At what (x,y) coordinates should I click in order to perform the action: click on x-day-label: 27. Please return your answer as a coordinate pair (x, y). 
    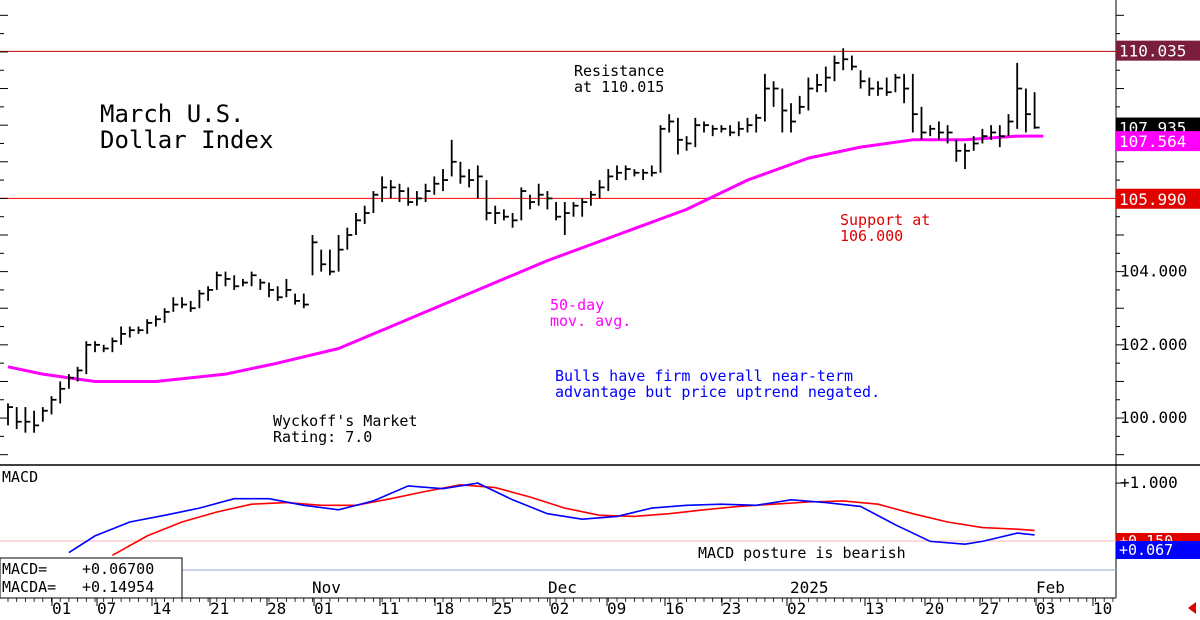
    Looking at the image, I should click on (989, 607).